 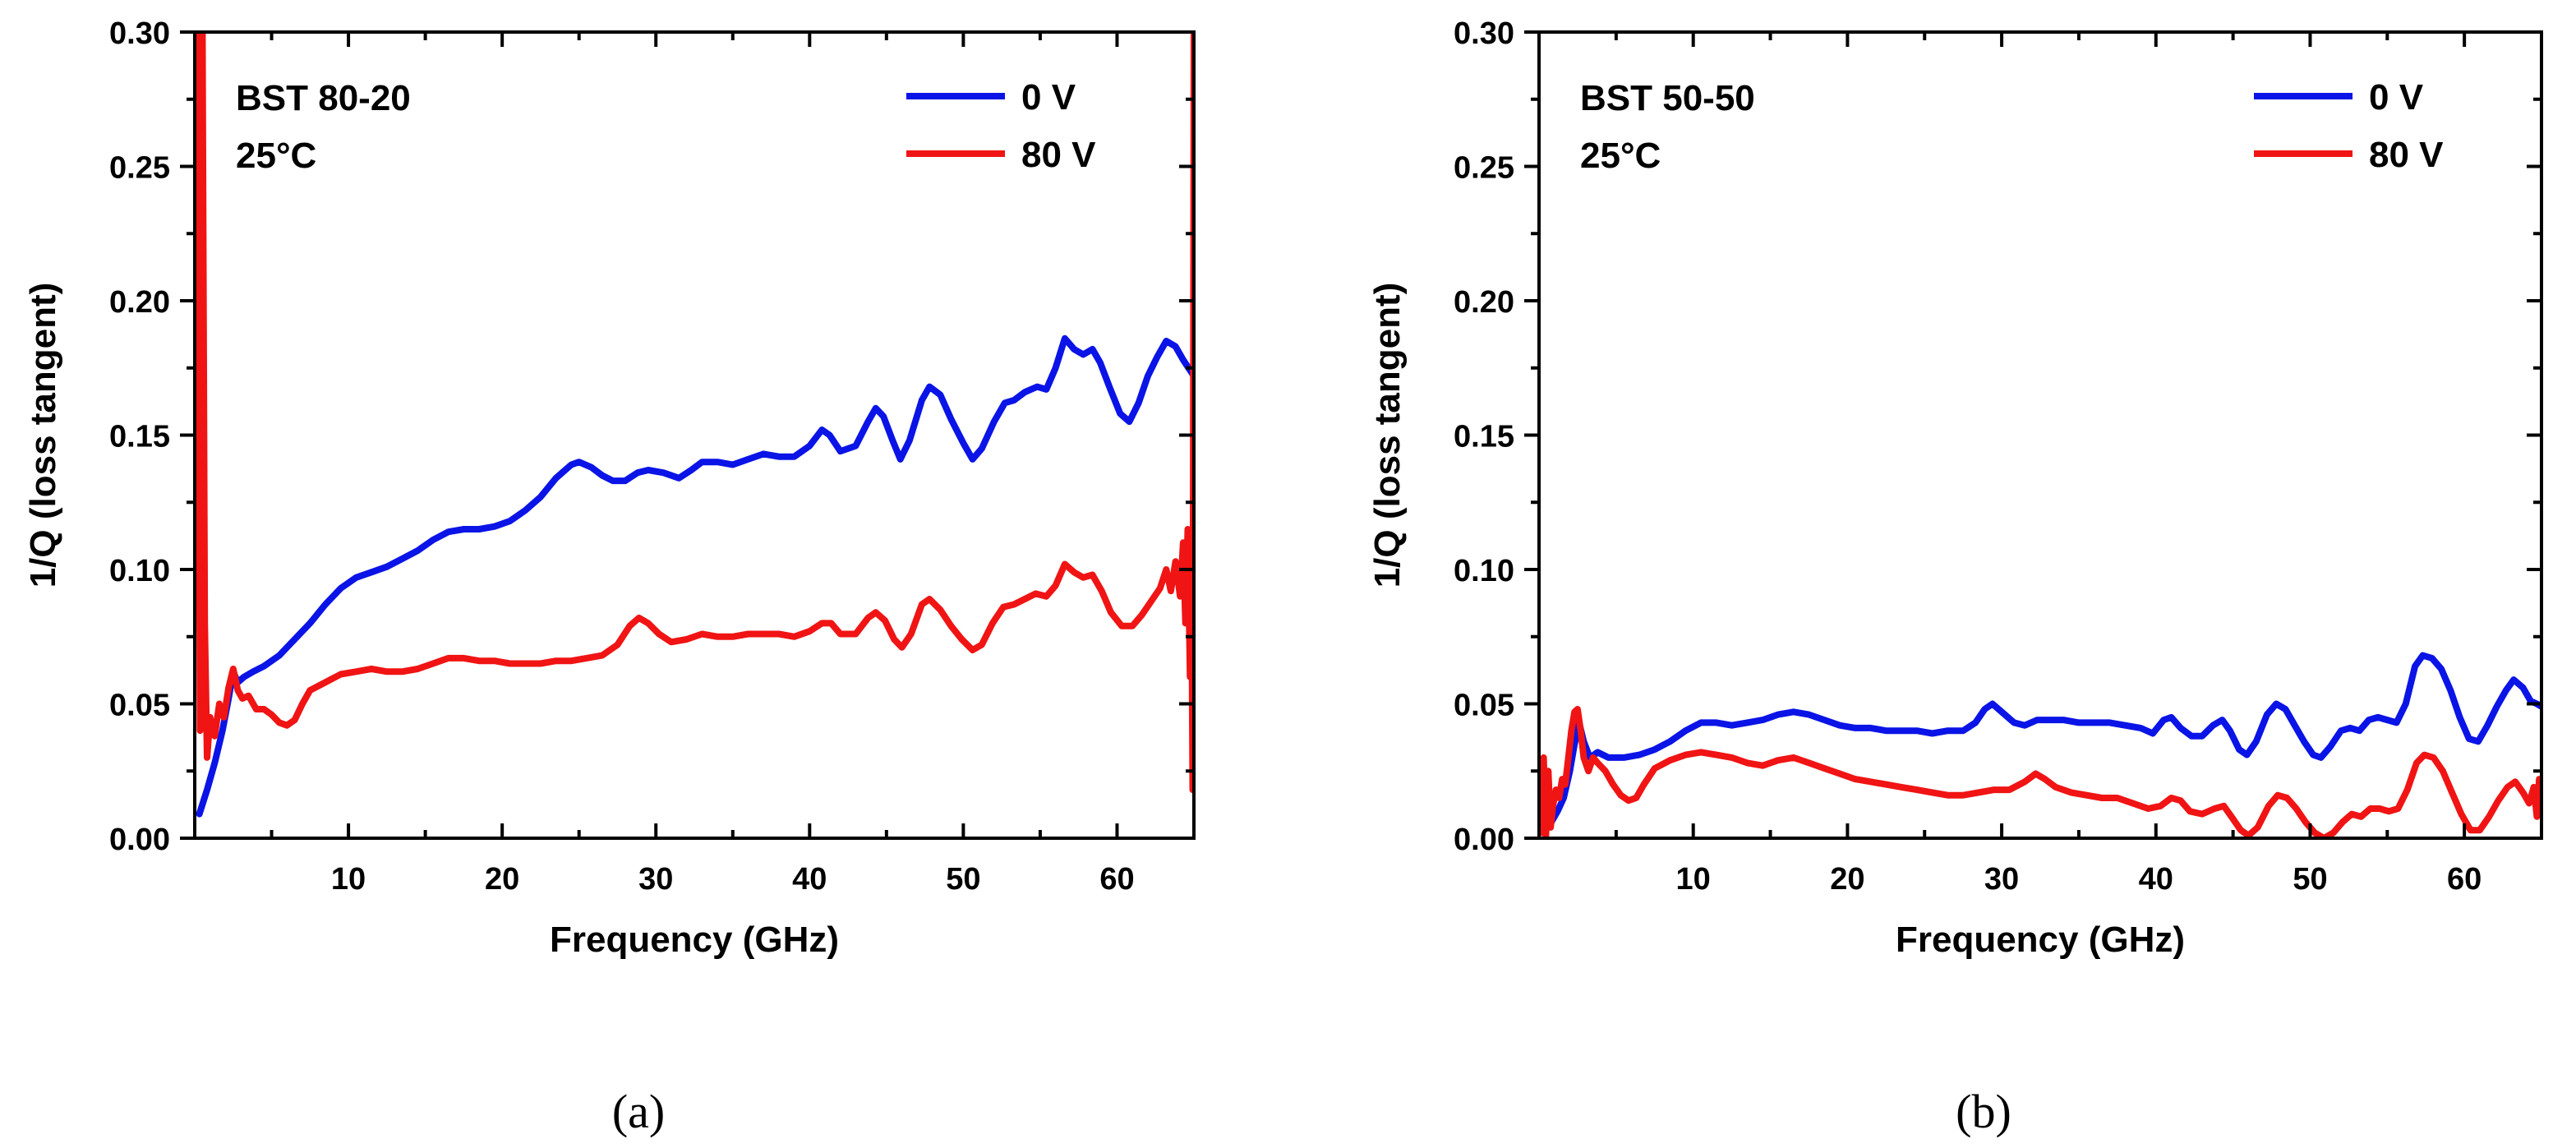 What do you see at coordinates (323, 98) in the screenshot?
I see `panel-annotation: BST 80-20` at bounding box center [323, 98].